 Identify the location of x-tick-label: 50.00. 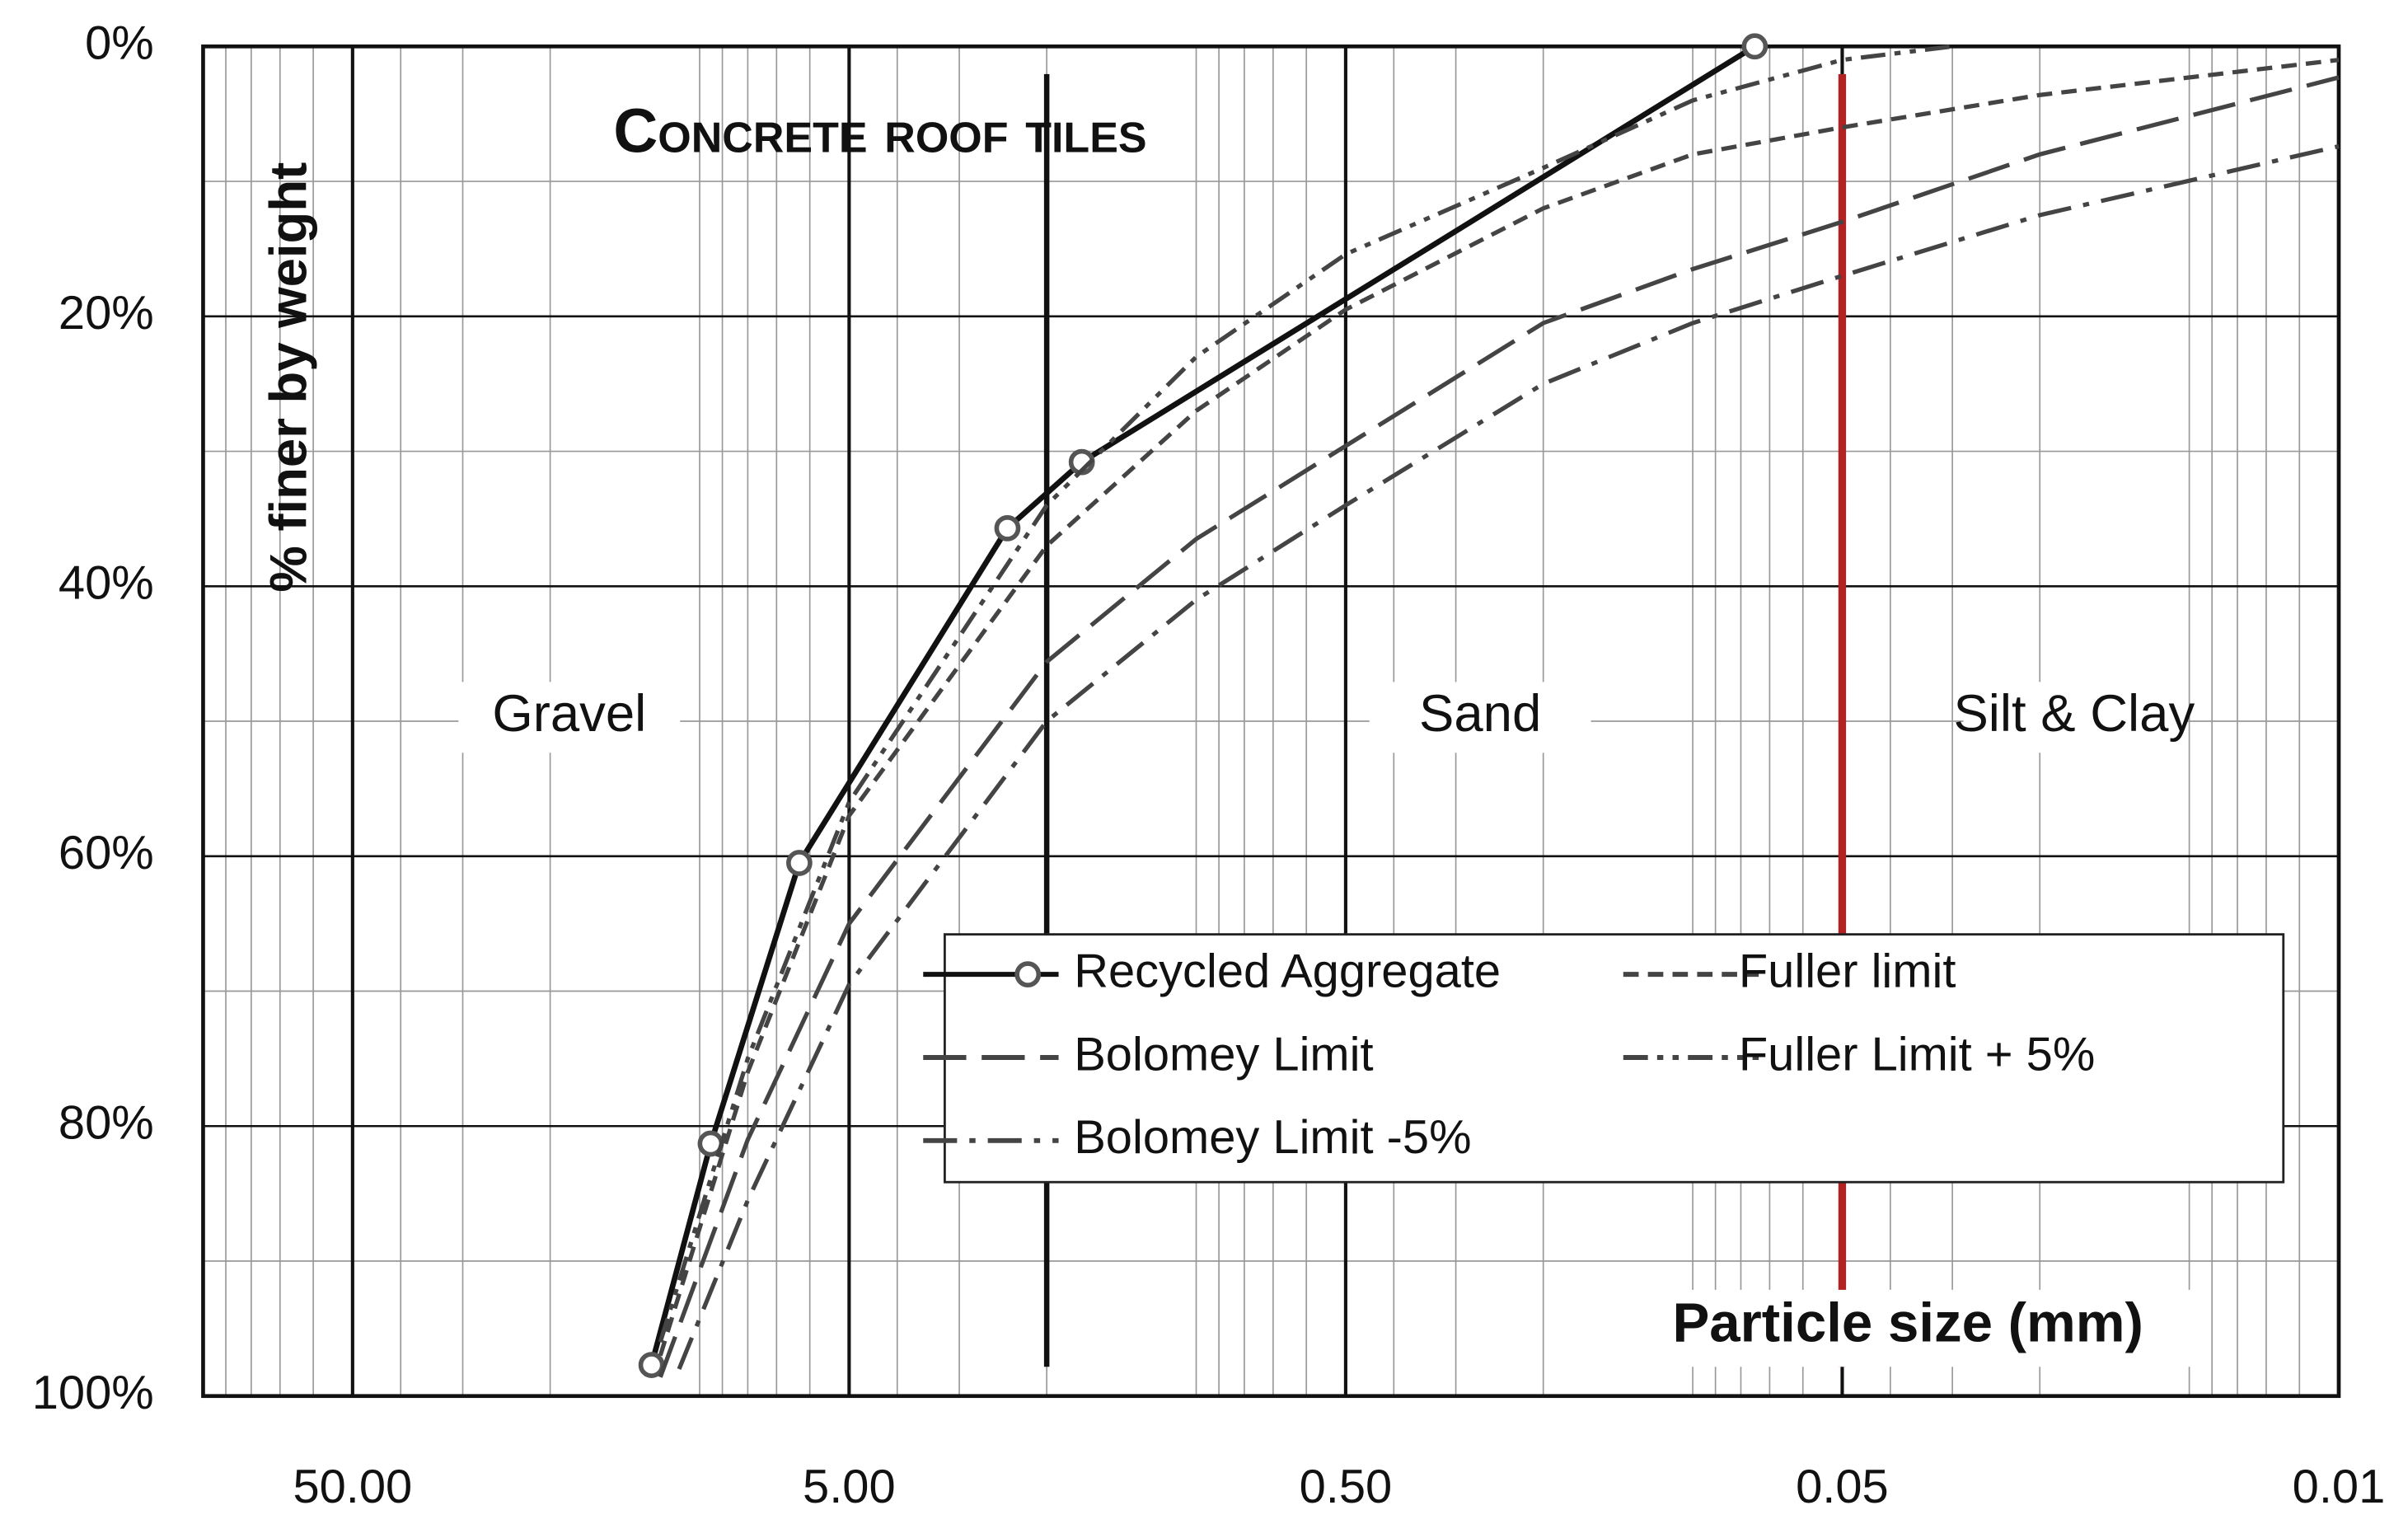
(353, 1487).